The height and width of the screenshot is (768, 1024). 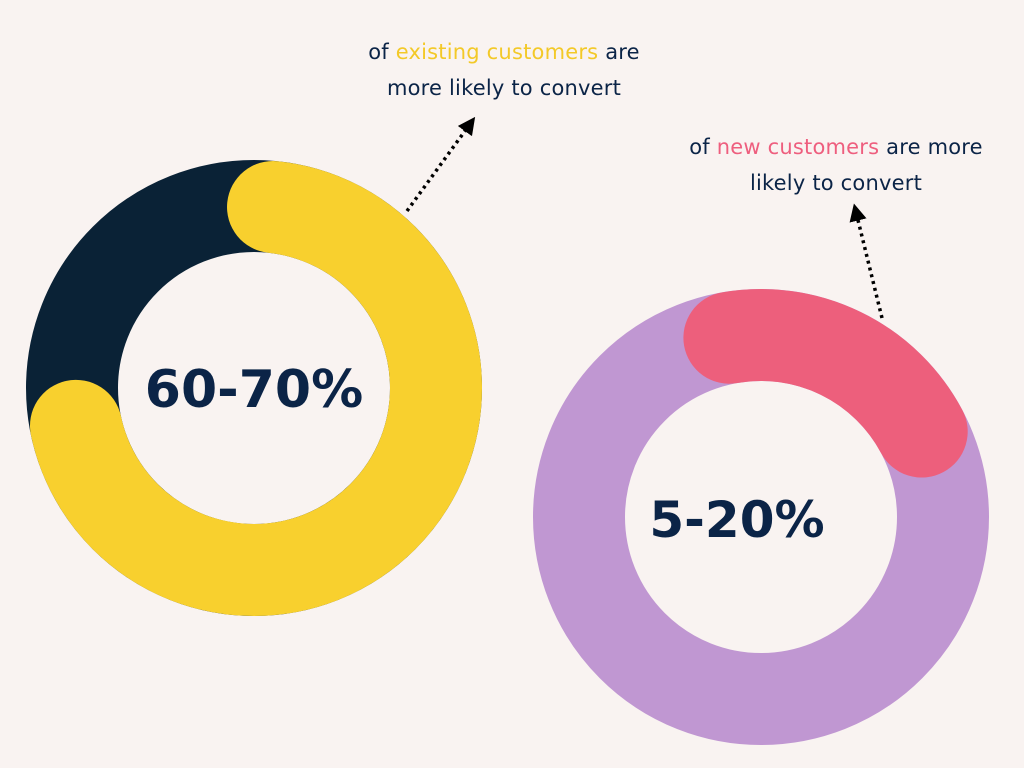 I want to click on caption-2-line2: likely to convert, so click(x=835, y=183).